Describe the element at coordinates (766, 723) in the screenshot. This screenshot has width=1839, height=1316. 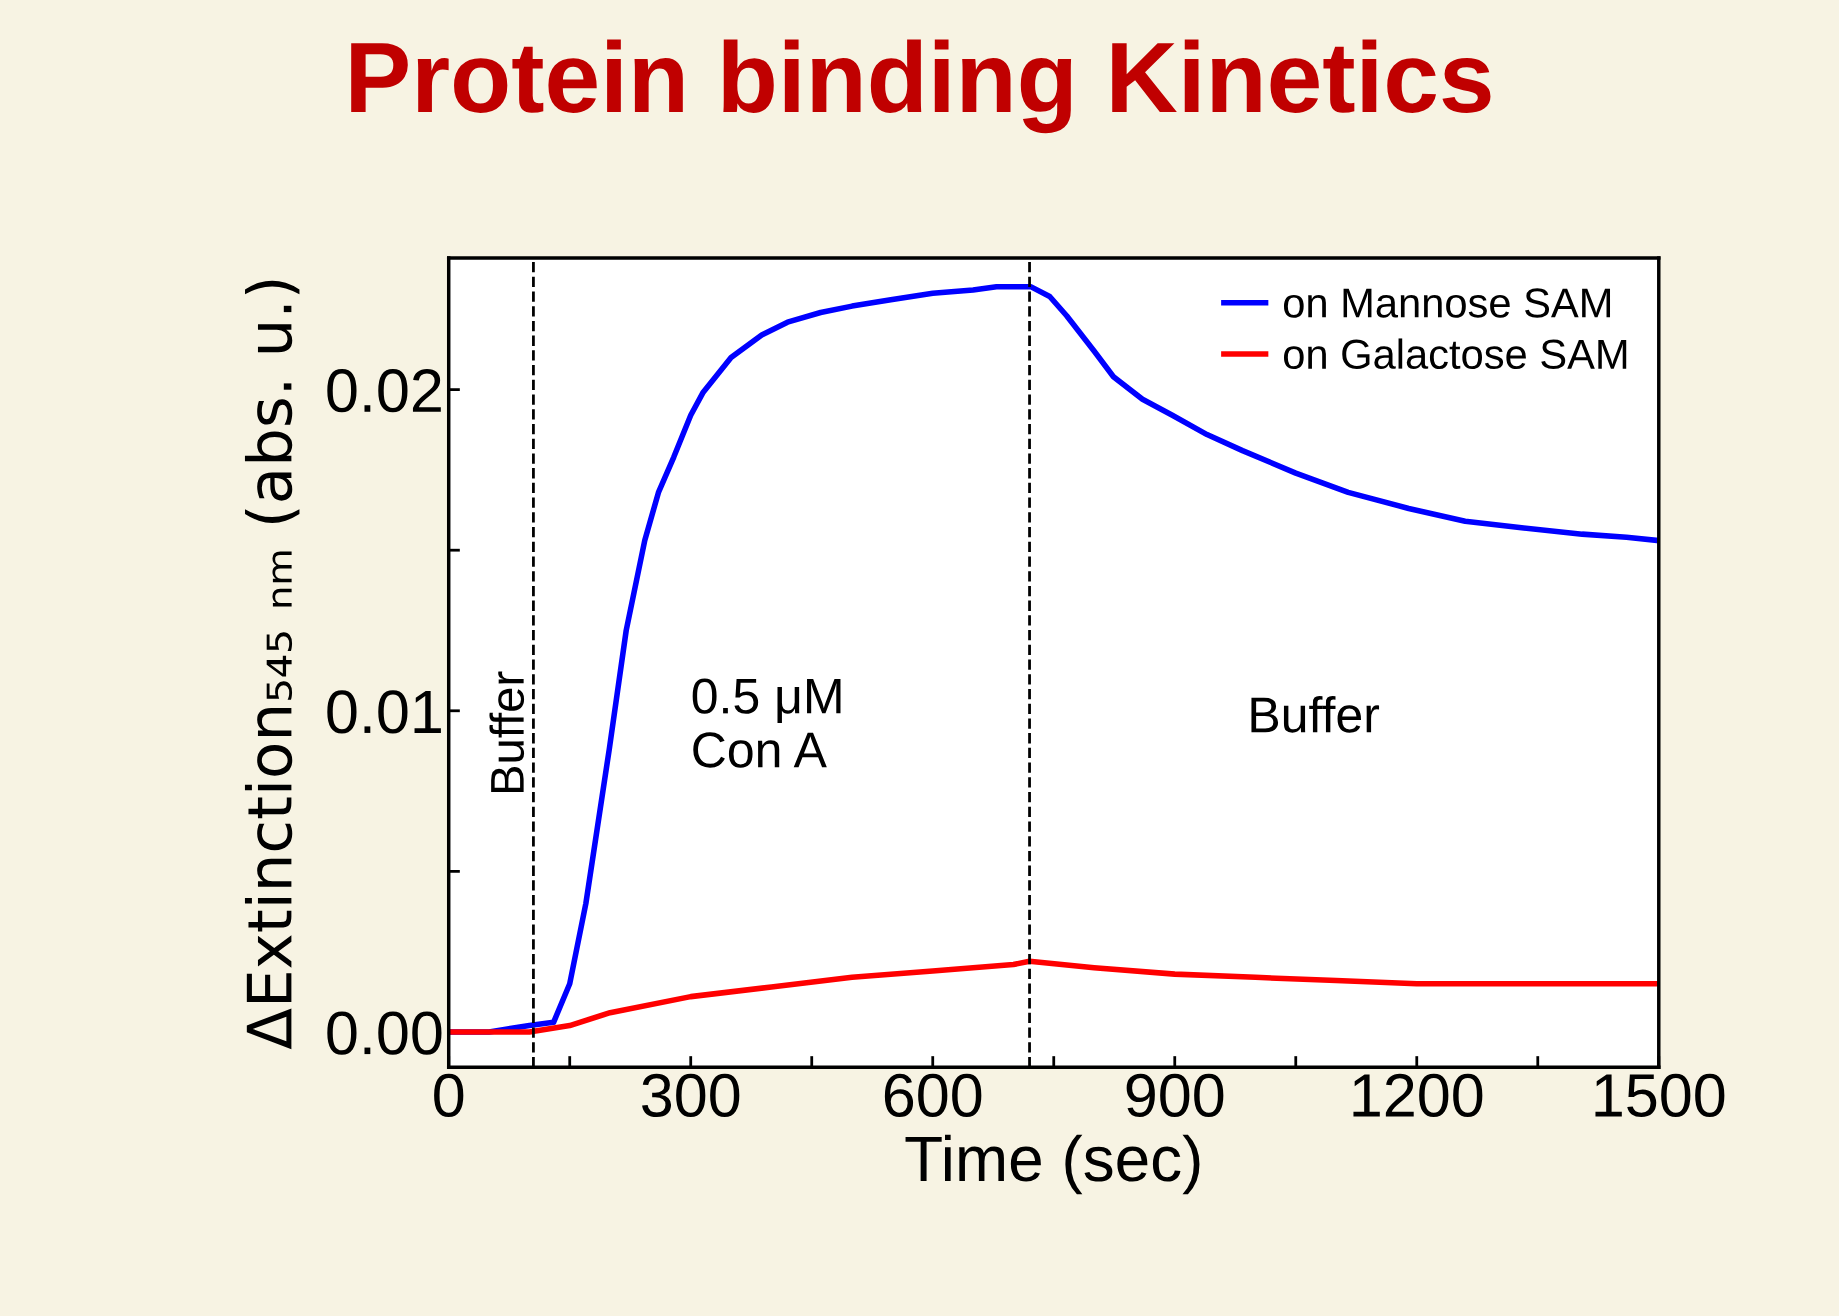
I see `annotation: 0.5 μM Con A` at that location.